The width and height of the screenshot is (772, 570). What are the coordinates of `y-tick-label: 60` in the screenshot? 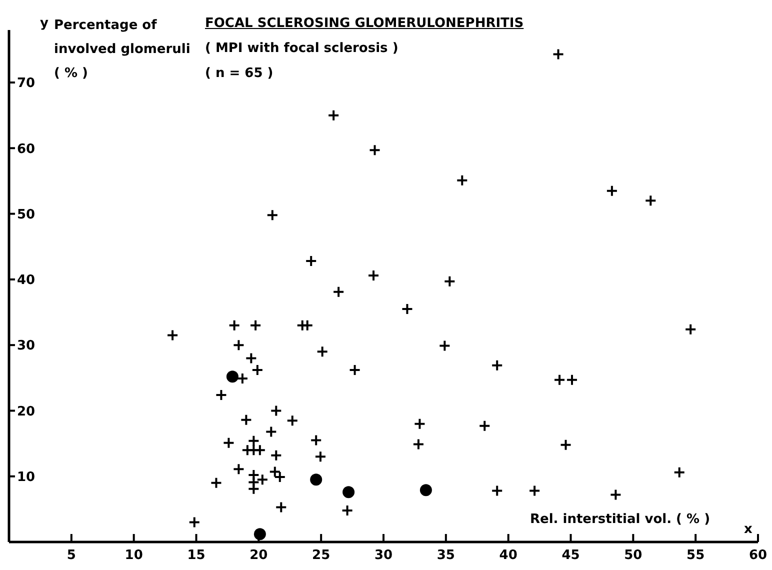 It's located at (26, 149).